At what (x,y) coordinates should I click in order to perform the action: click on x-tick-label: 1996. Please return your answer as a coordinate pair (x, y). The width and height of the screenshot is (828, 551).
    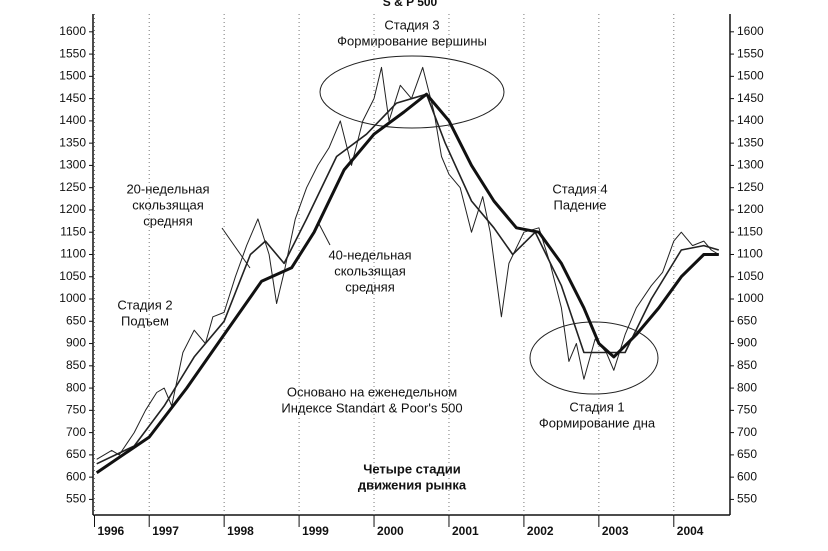
    Looking at the image, I should click on (110, 531).